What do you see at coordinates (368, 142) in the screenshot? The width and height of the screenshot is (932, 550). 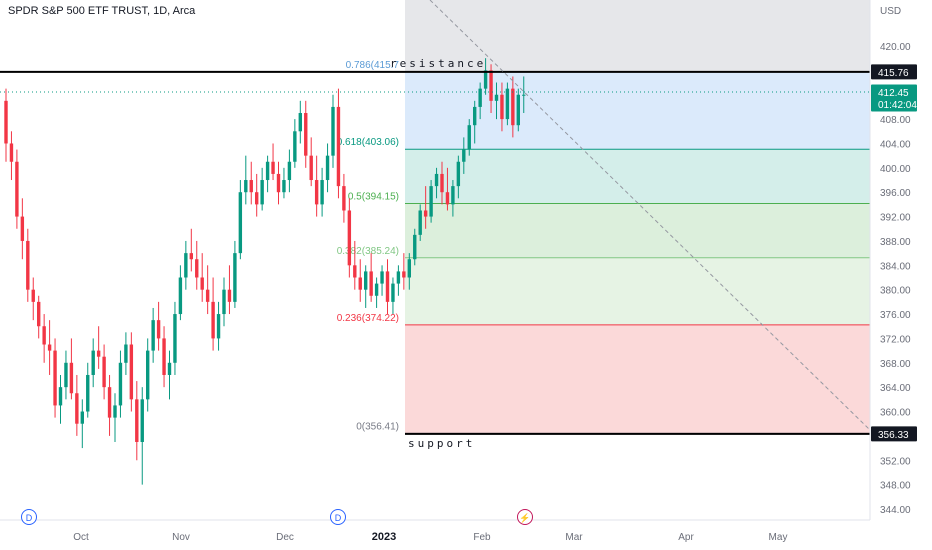 I see `fib-label: 0.618(403.06)` at bounding box center [368, 142].